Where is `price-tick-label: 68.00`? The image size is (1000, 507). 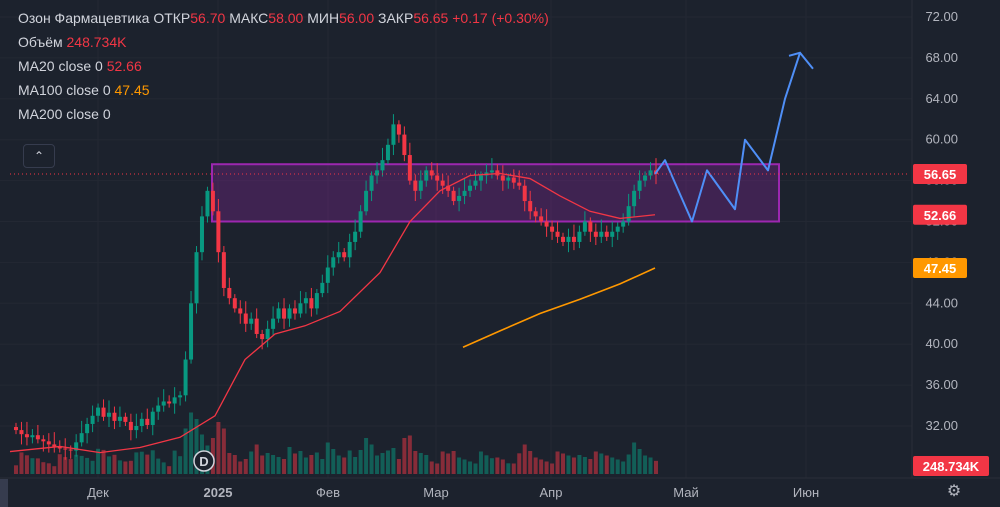 price-tick-label: 68.00 is located at coordinates (941, 57).